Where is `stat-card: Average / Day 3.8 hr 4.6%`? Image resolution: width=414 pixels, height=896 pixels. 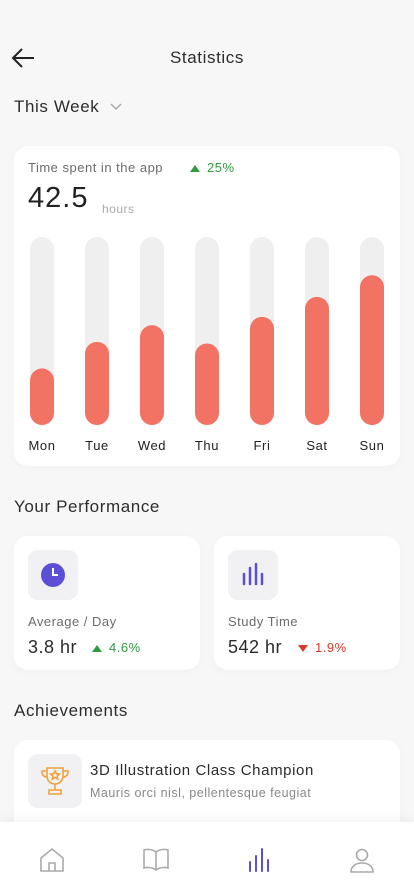 stat-card: Average / Day 3.8 hr 4.6% is located at coordinates (107, 603).